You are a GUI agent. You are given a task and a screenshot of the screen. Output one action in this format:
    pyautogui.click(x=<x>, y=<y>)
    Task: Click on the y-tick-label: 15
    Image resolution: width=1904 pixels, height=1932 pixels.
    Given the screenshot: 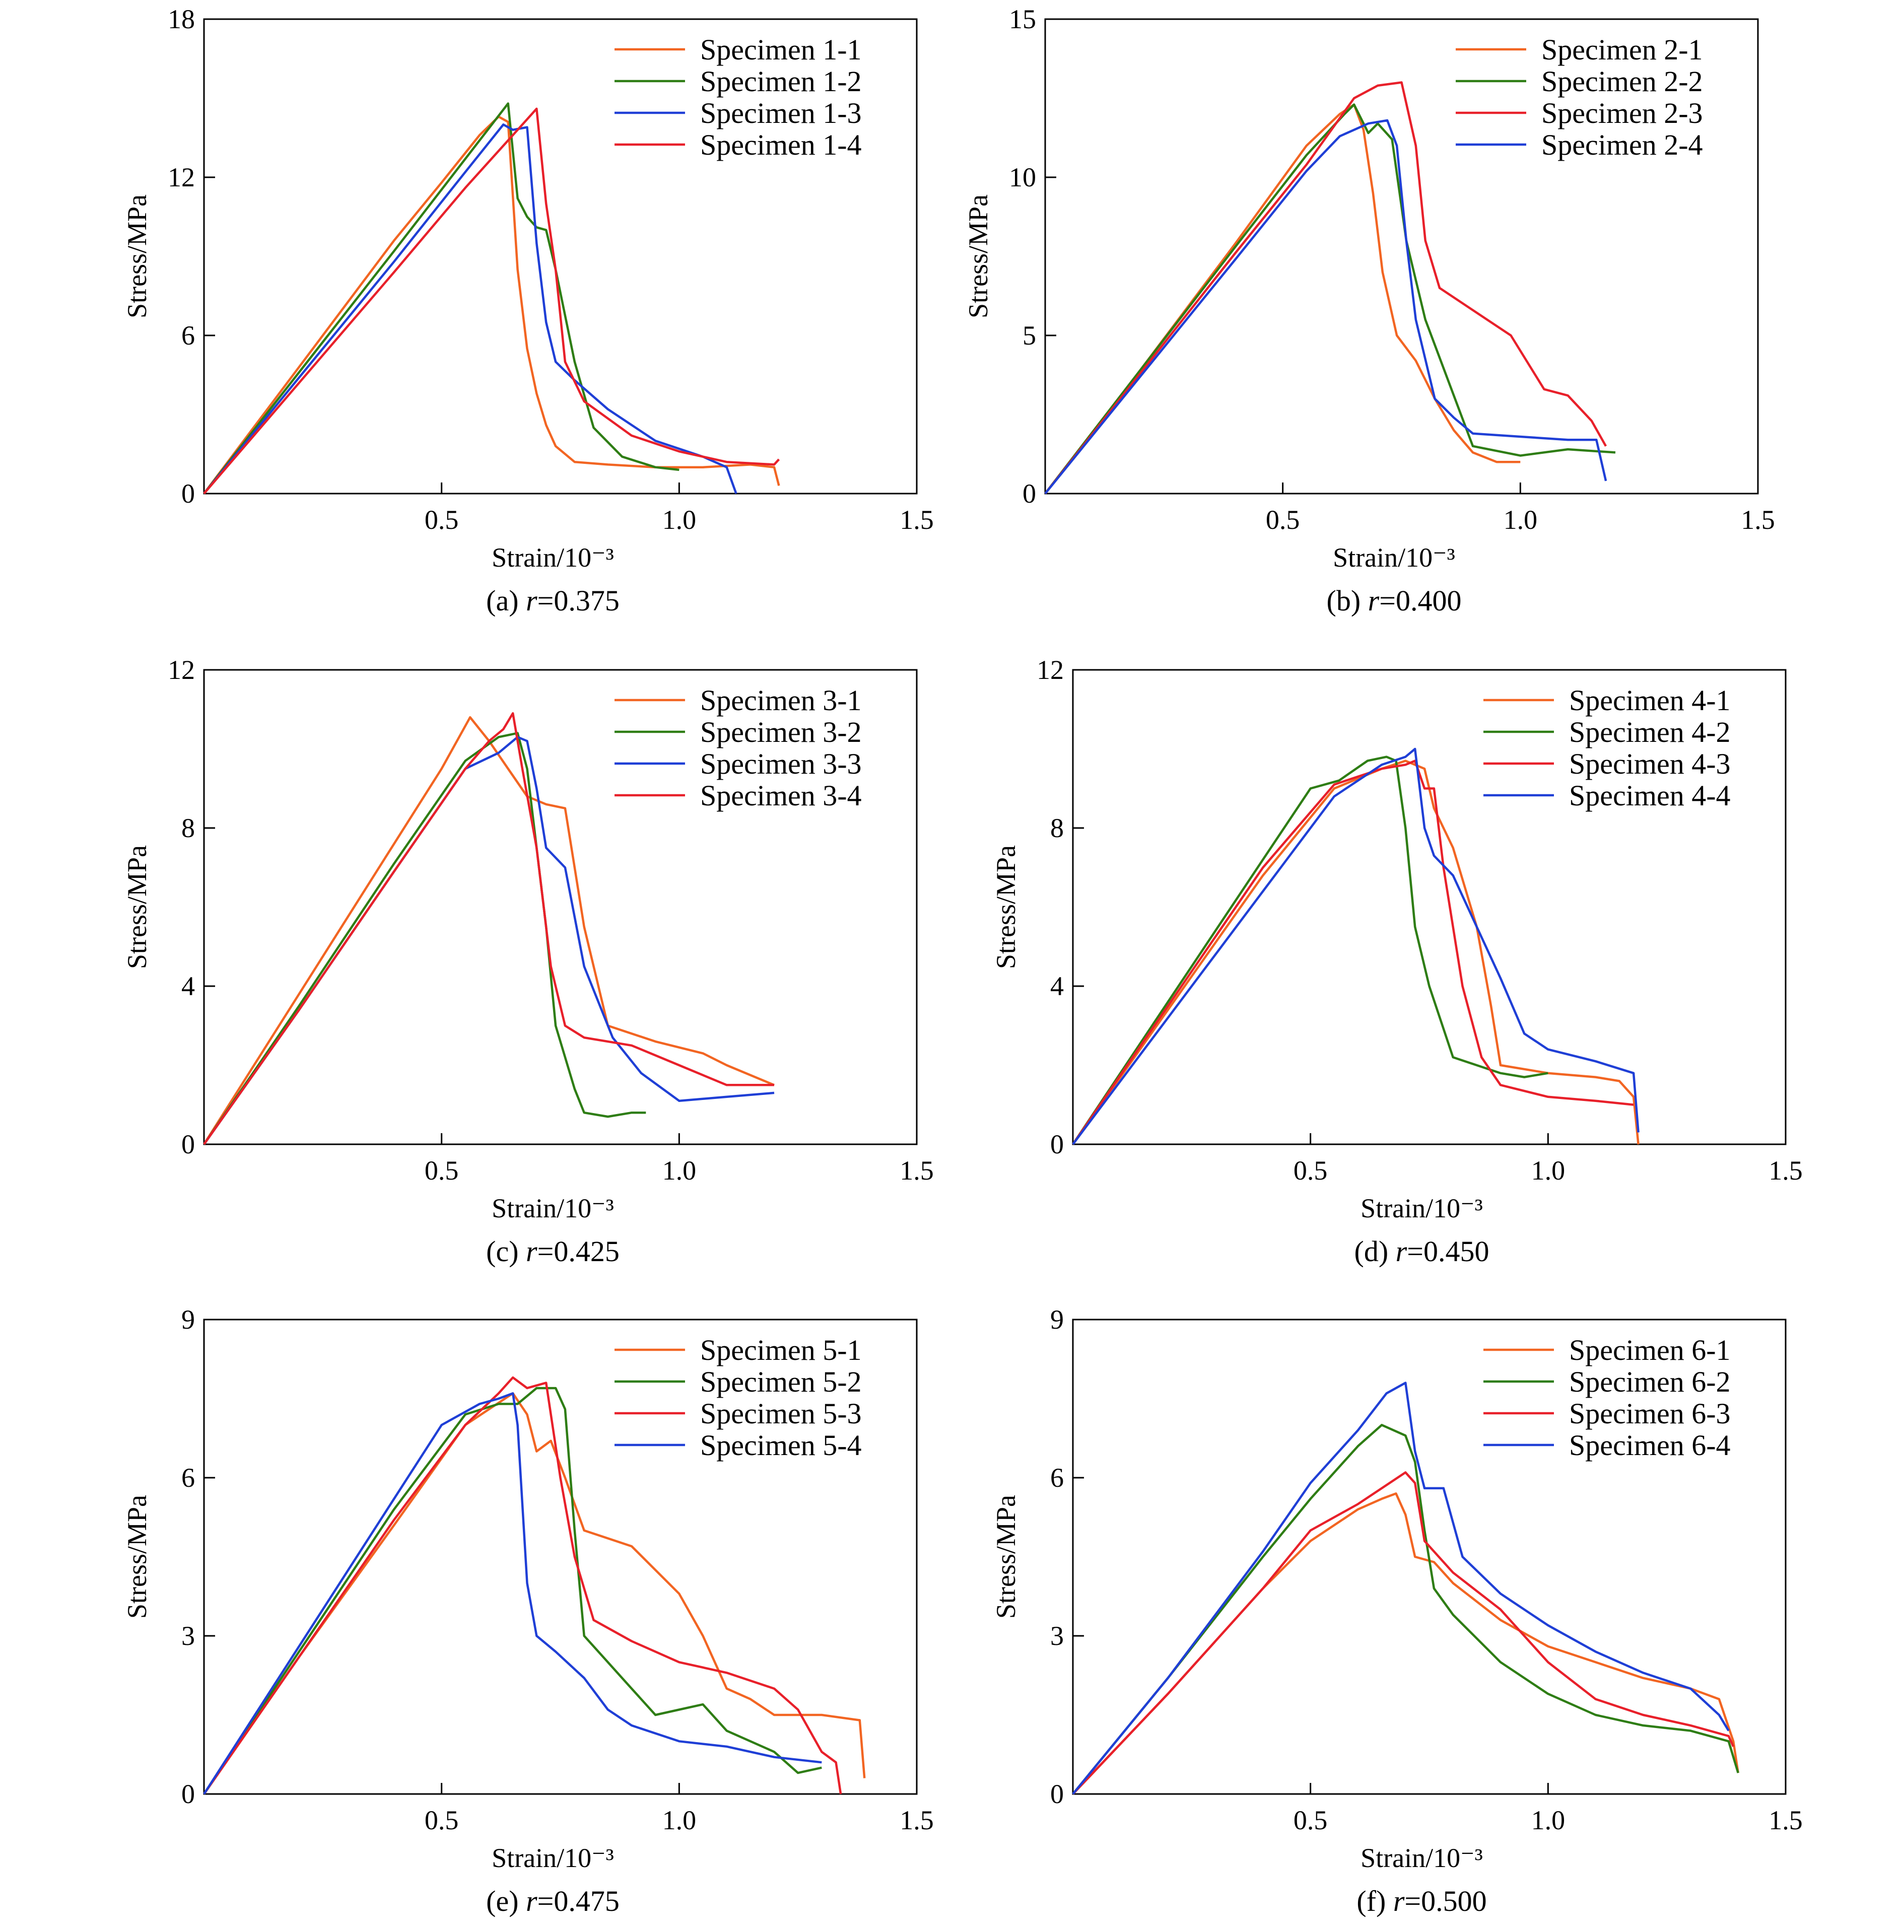 What is the action you would take?
    pyautogui.click(x=1022, y=19)
    